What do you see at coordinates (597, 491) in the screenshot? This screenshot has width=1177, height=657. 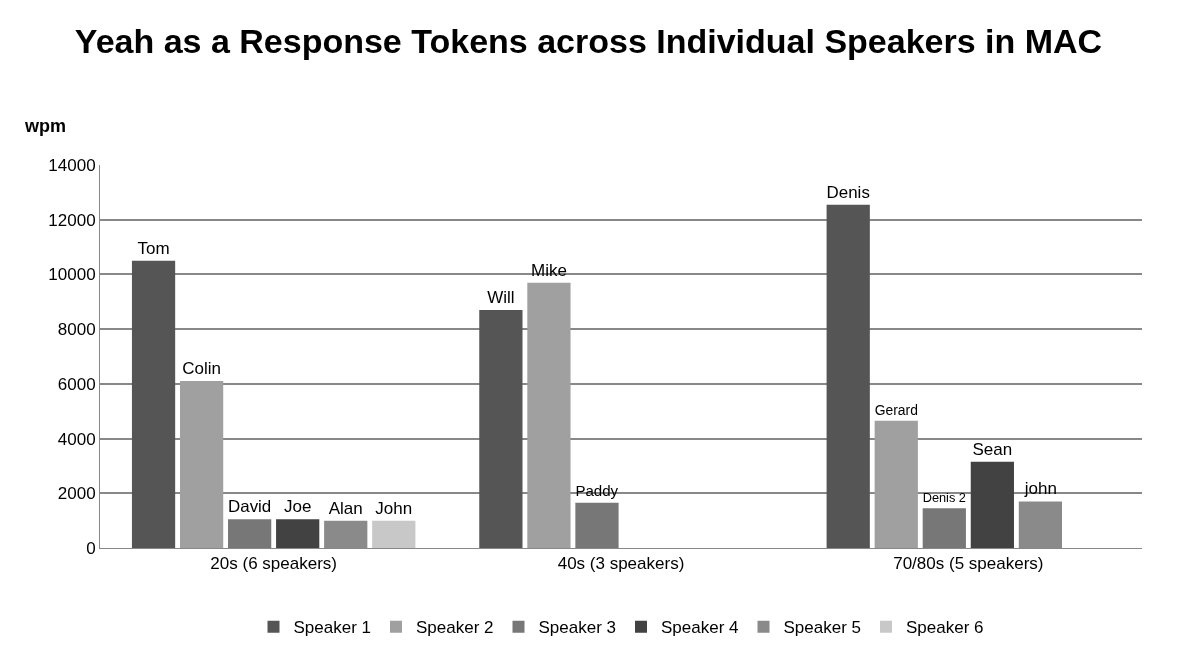 I see `data-label: Paddy` at bounding box center [597, 491].